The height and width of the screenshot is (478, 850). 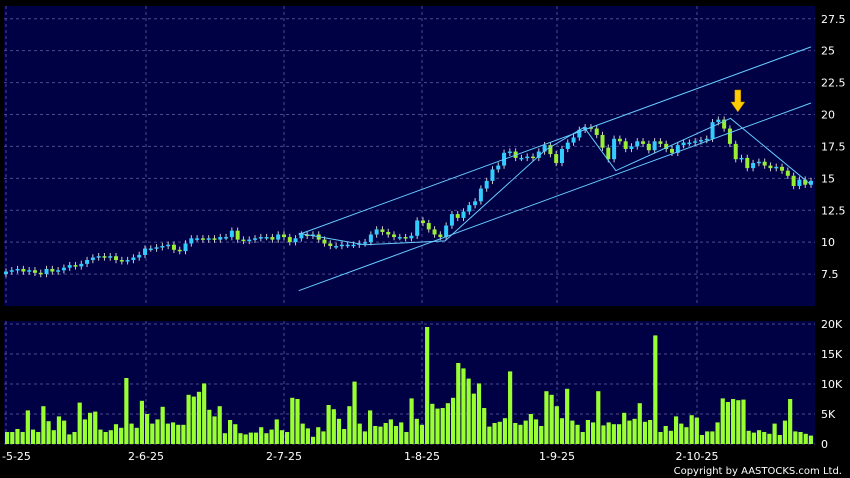 I want to click on price-tick-label: 17.5, so click(x=833, y=146).